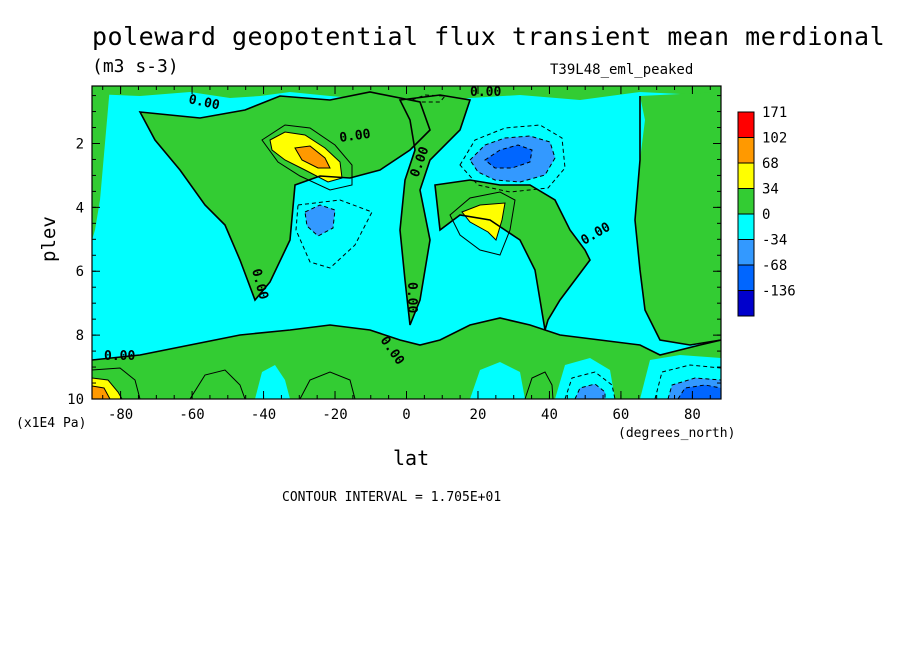 The height and width of the screenshot is (654, 904). I want to click on contour-label-2: 0.00, so click(485, 92).